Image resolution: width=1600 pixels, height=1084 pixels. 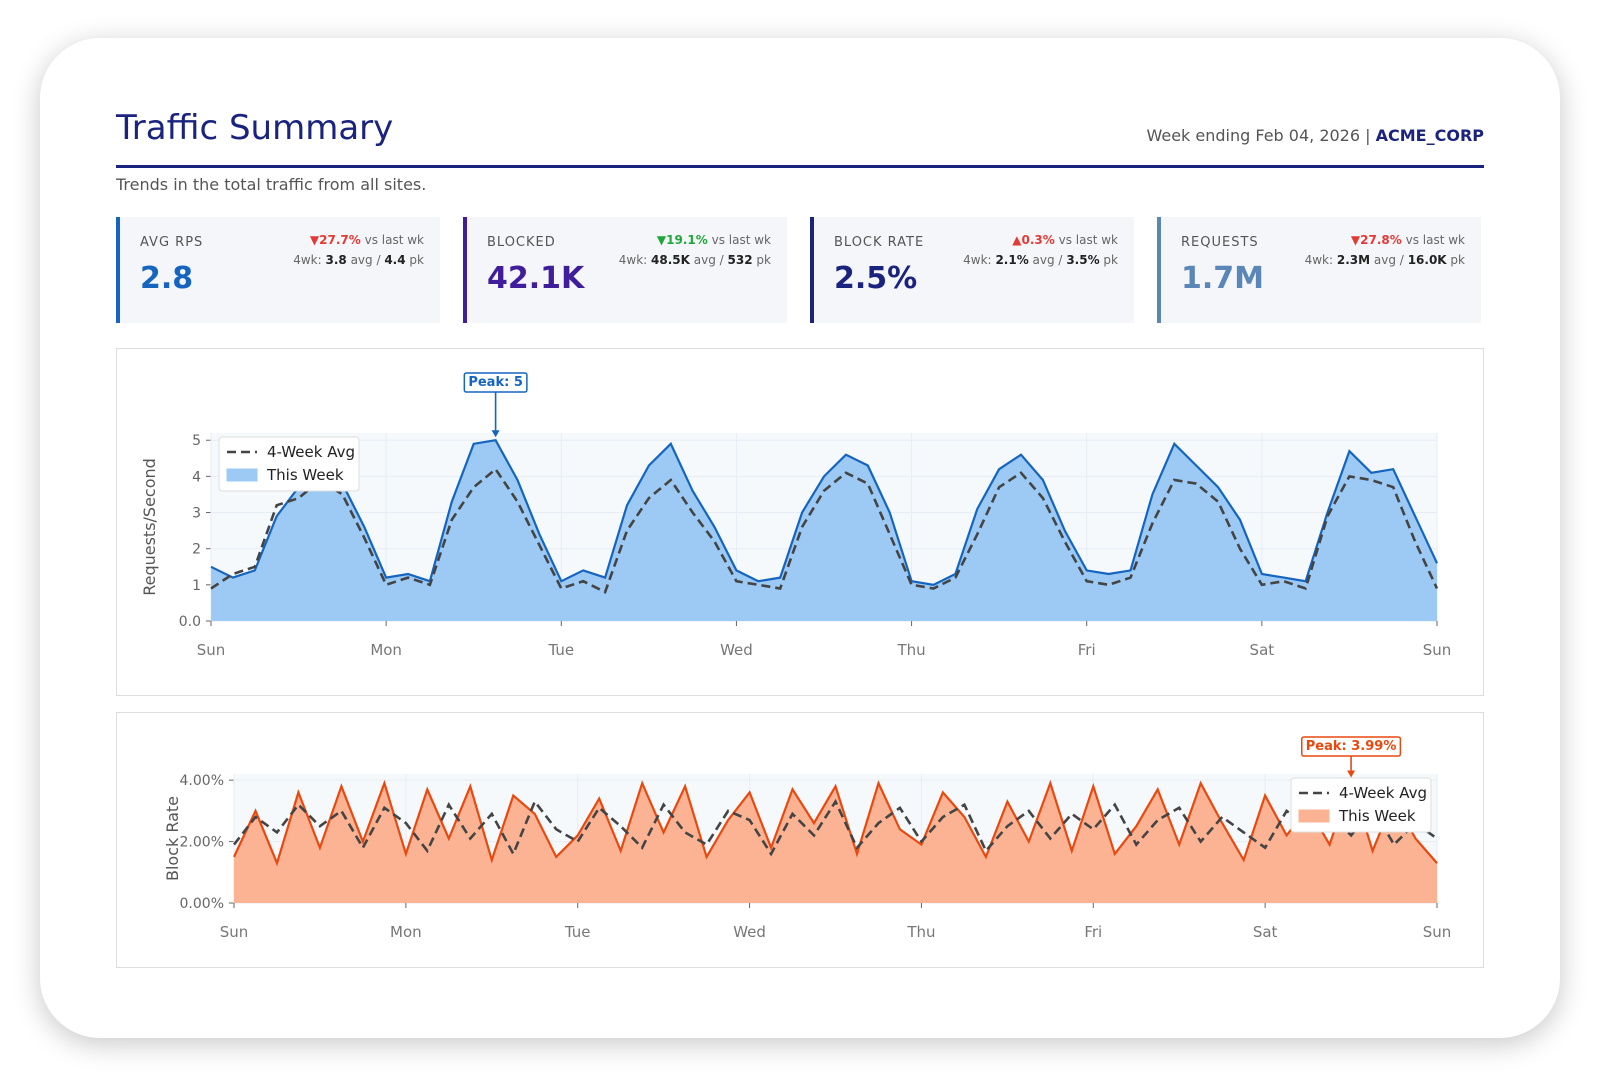 What do you see at coordinates (335, 240) in the screenshot?
I see `delta-value: ▼27.7%` at bounding box center [335, 240].